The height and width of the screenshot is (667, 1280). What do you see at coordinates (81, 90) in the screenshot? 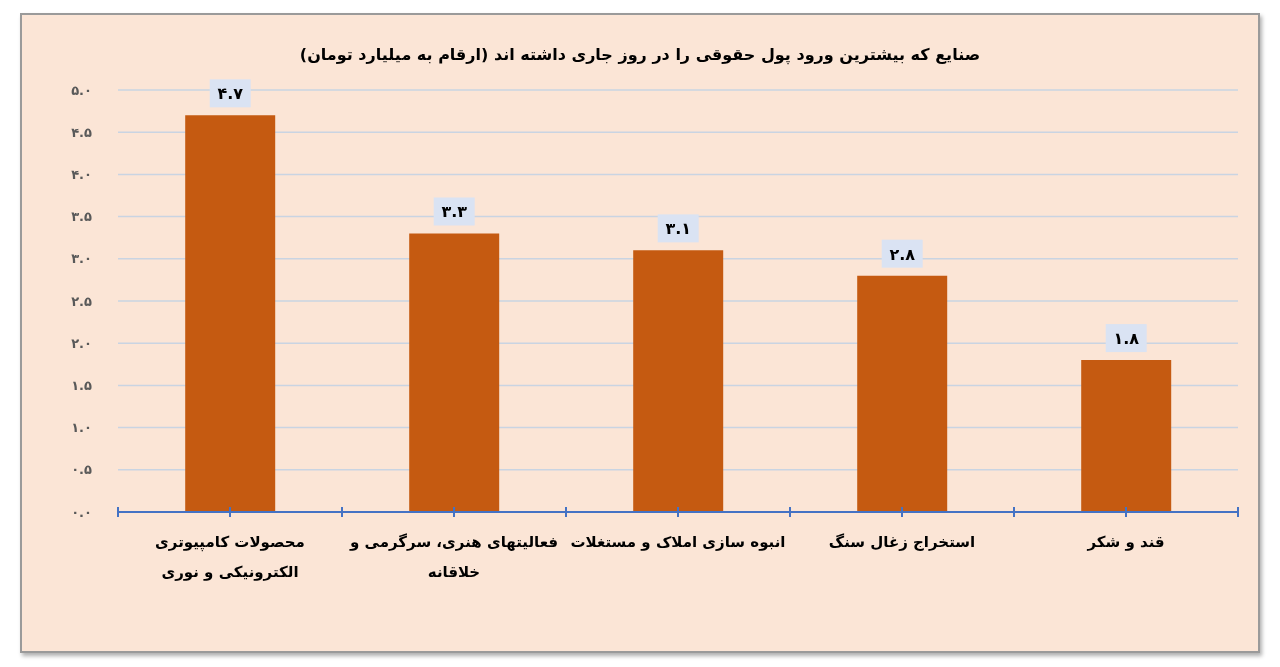
I see `y-tick-label: ۵.۰` at bounding box center [81, 90].